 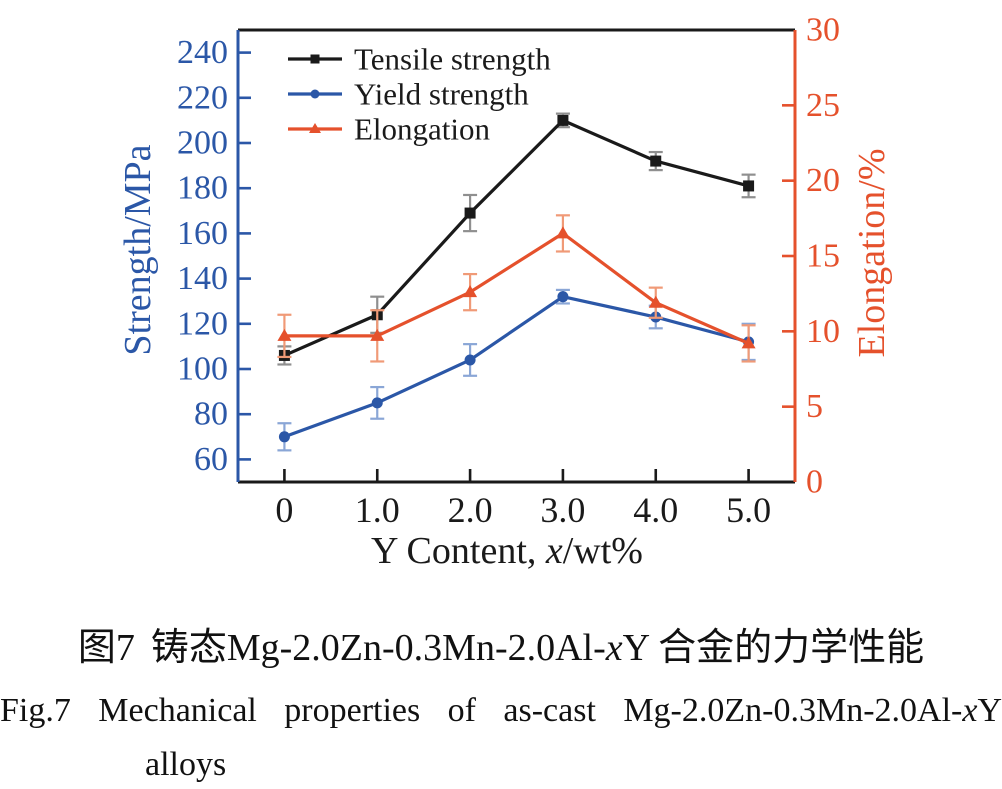 I want to click on elongation-line, so click(x=517, y=288).